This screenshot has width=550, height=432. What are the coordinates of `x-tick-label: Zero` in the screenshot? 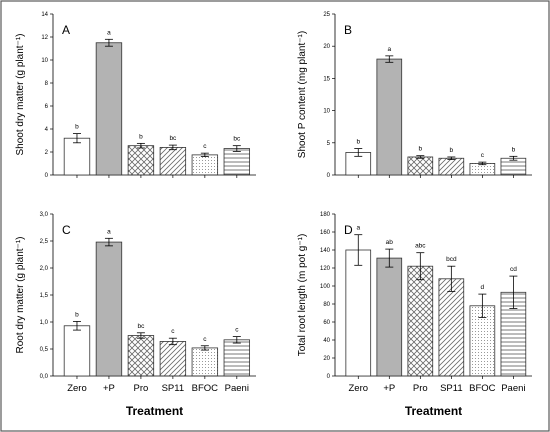 It's located at (358, 388).